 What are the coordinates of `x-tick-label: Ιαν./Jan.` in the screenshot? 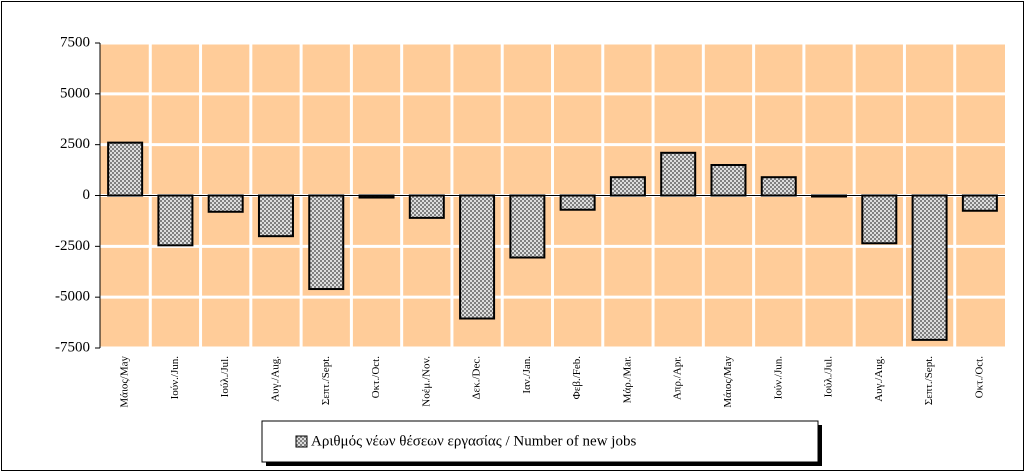 It's located at (527, 375).